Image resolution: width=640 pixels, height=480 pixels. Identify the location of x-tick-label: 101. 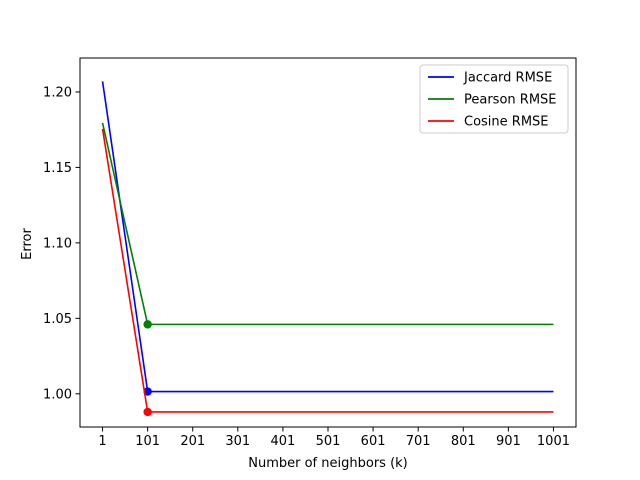
(147, 441).